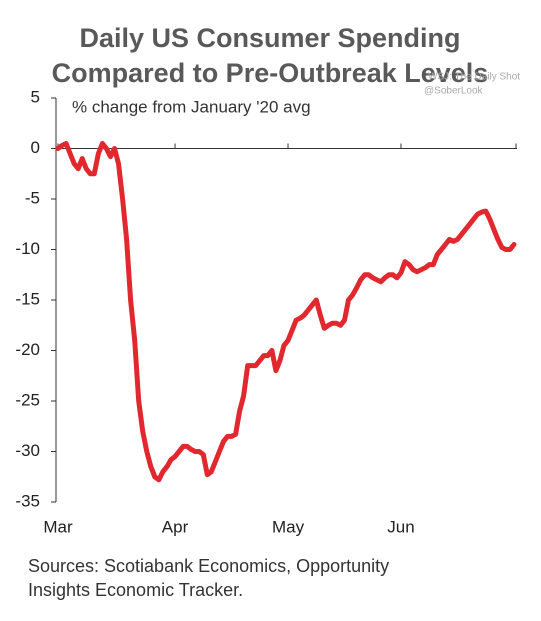 Image resolution: width=541 pixels, height=621 pixels. Describe the element at coordinates (175, 526) in the screenshot. I see `x-tick-label: Apr` at that location.